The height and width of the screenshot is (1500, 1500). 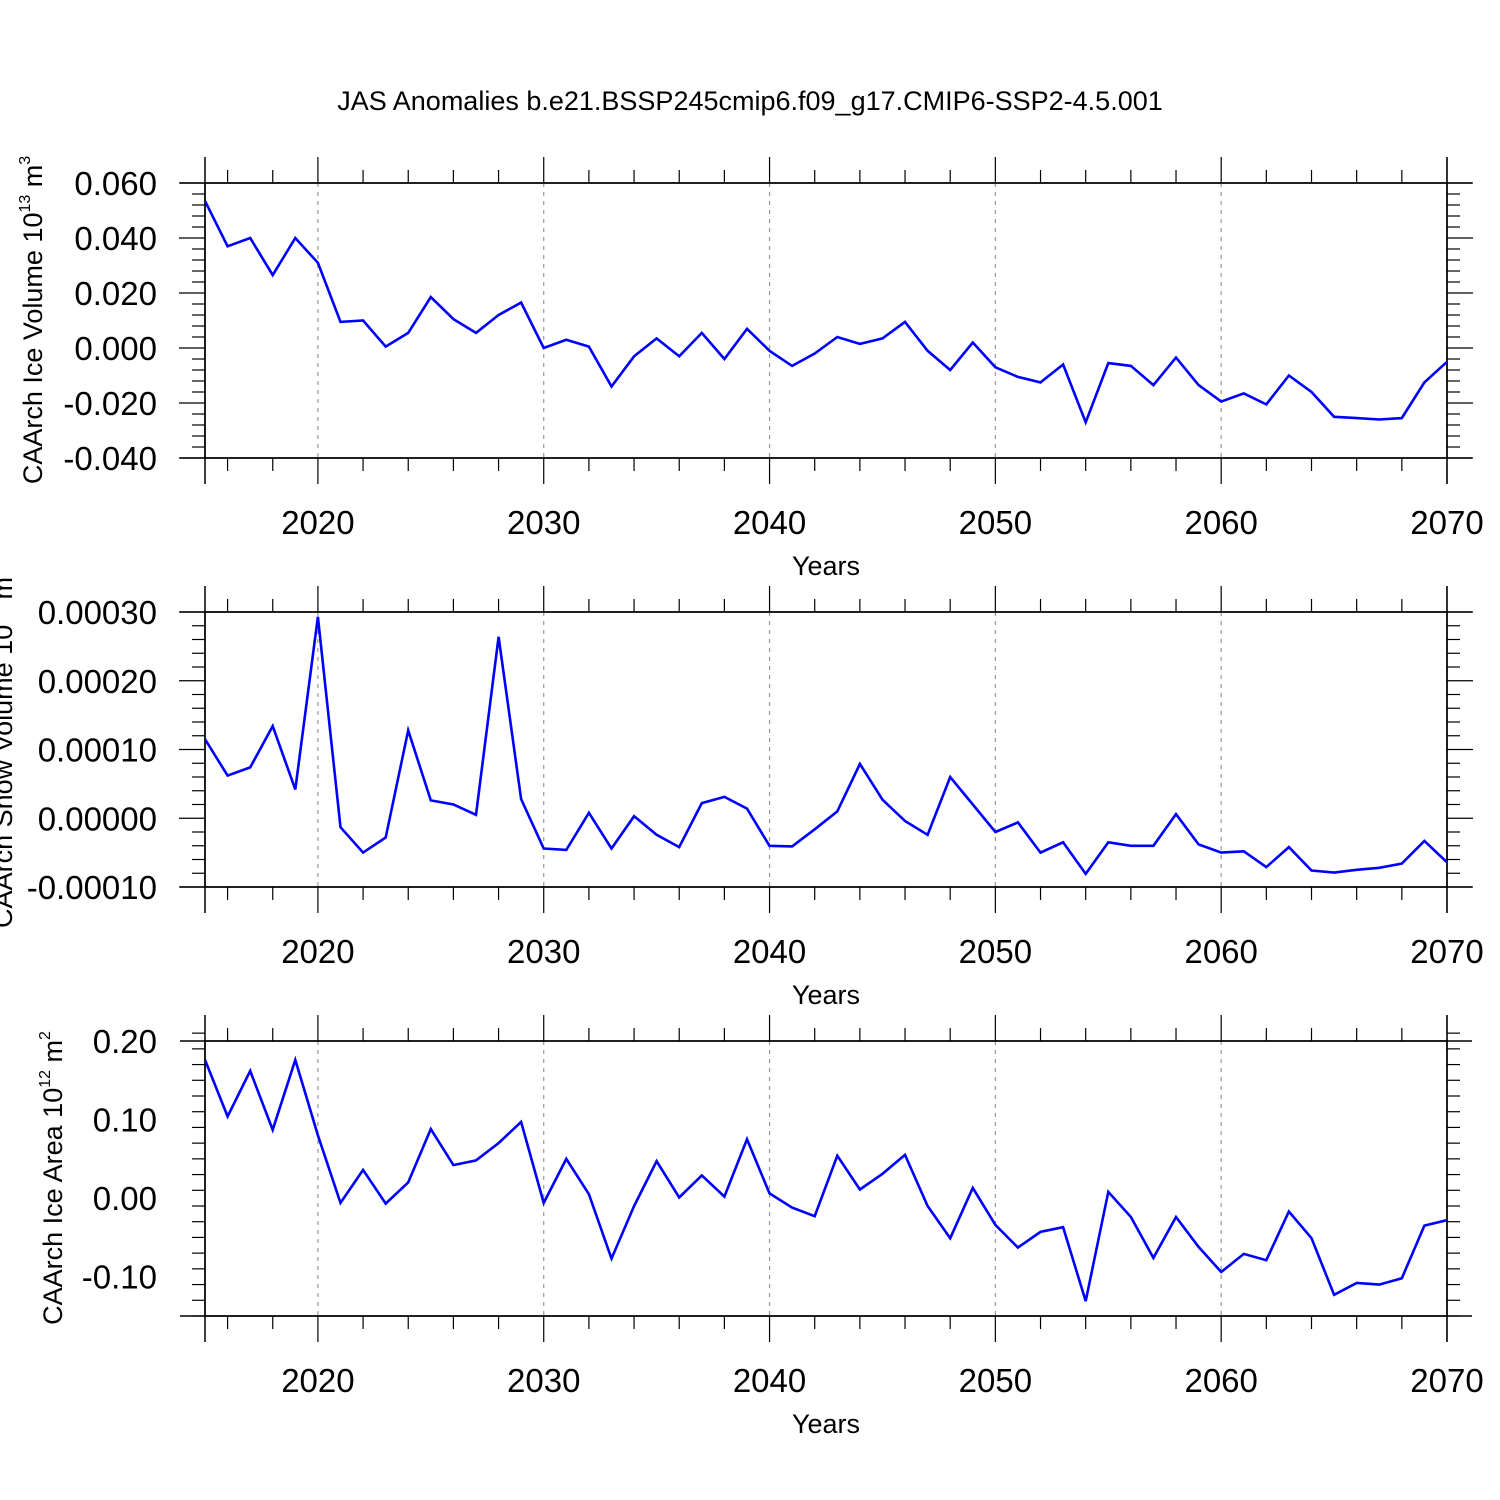 What do you see at coordinates (97, 818) in the screenshot?
I see `y-tick-label: 0.00000` at bounding box center [97, 818].